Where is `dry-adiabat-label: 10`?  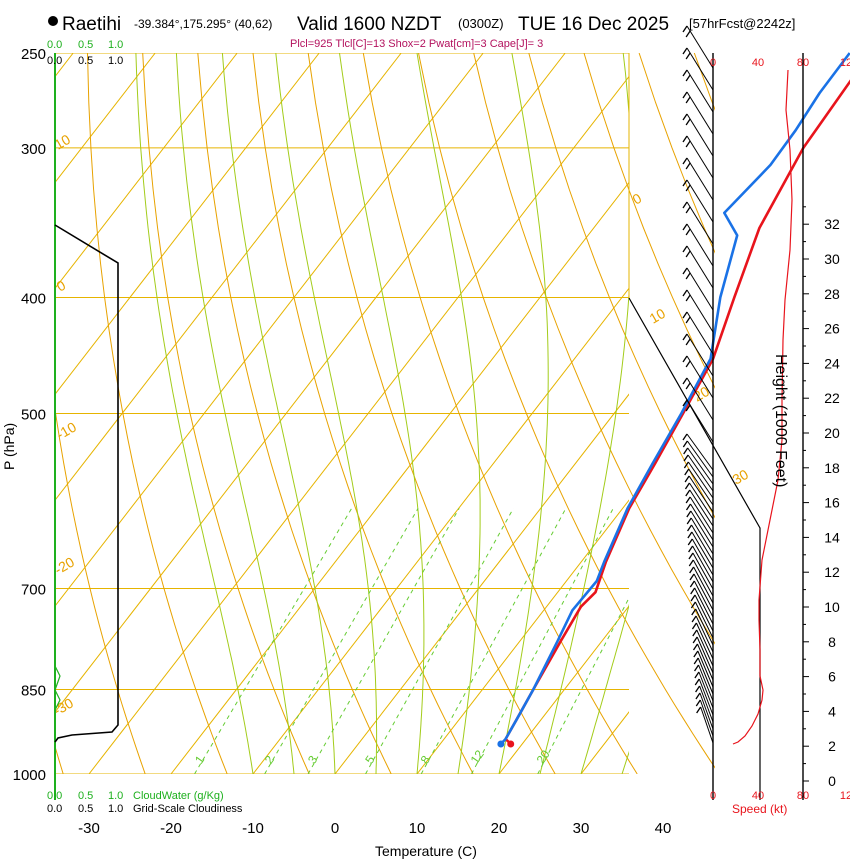 dry-adiabat-label: 10 is located at coordinates (658, 316).